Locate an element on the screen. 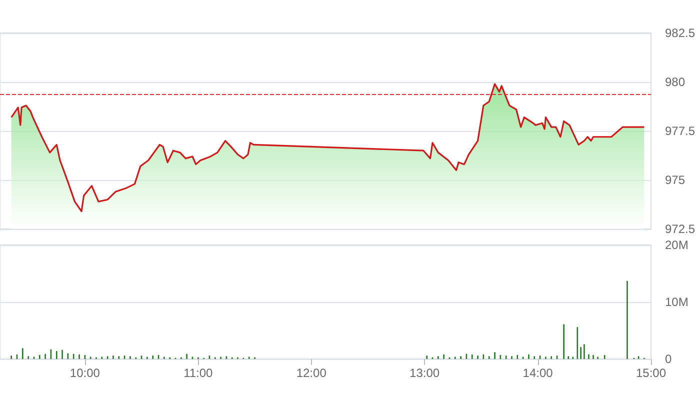 The width and height of the screenshot is (700, 393). y-tick-label: 10M is located at coordinates (676, 302).